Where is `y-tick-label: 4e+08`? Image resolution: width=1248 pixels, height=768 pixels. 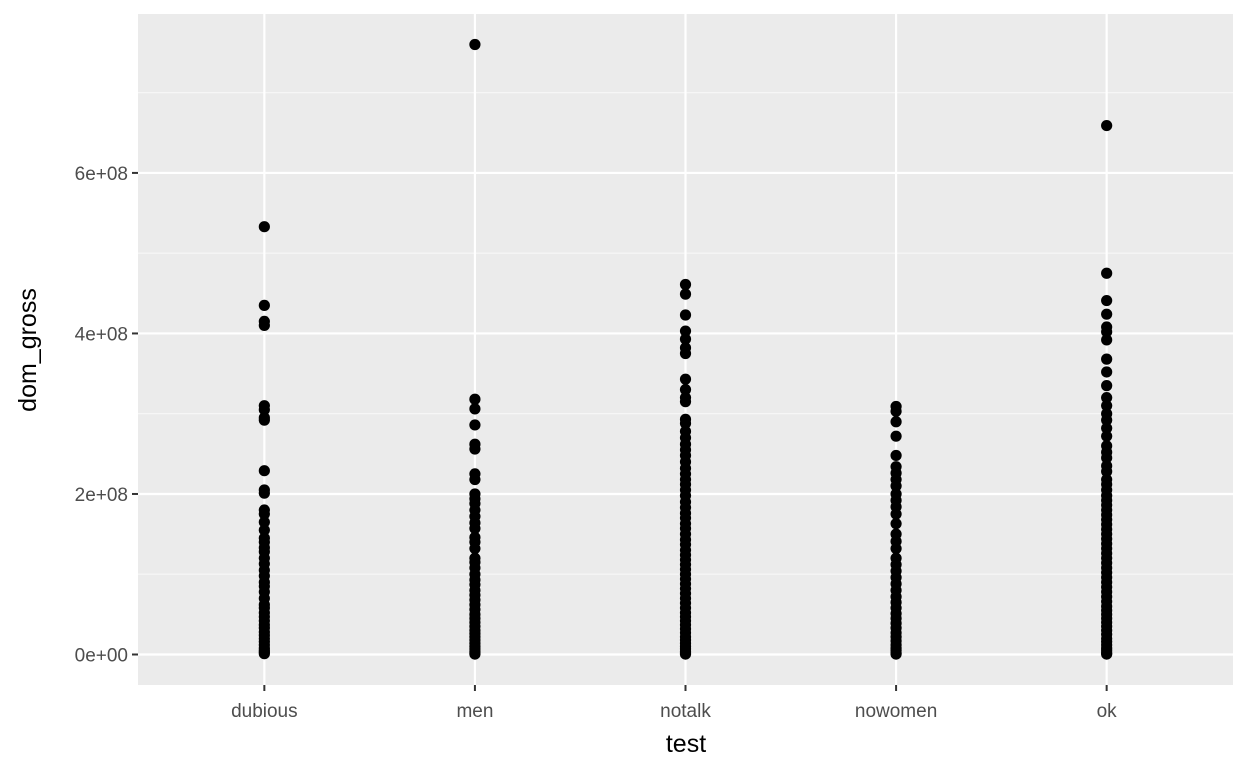
y-tick-label: 4e+08 is located at coordinates (101, 334).